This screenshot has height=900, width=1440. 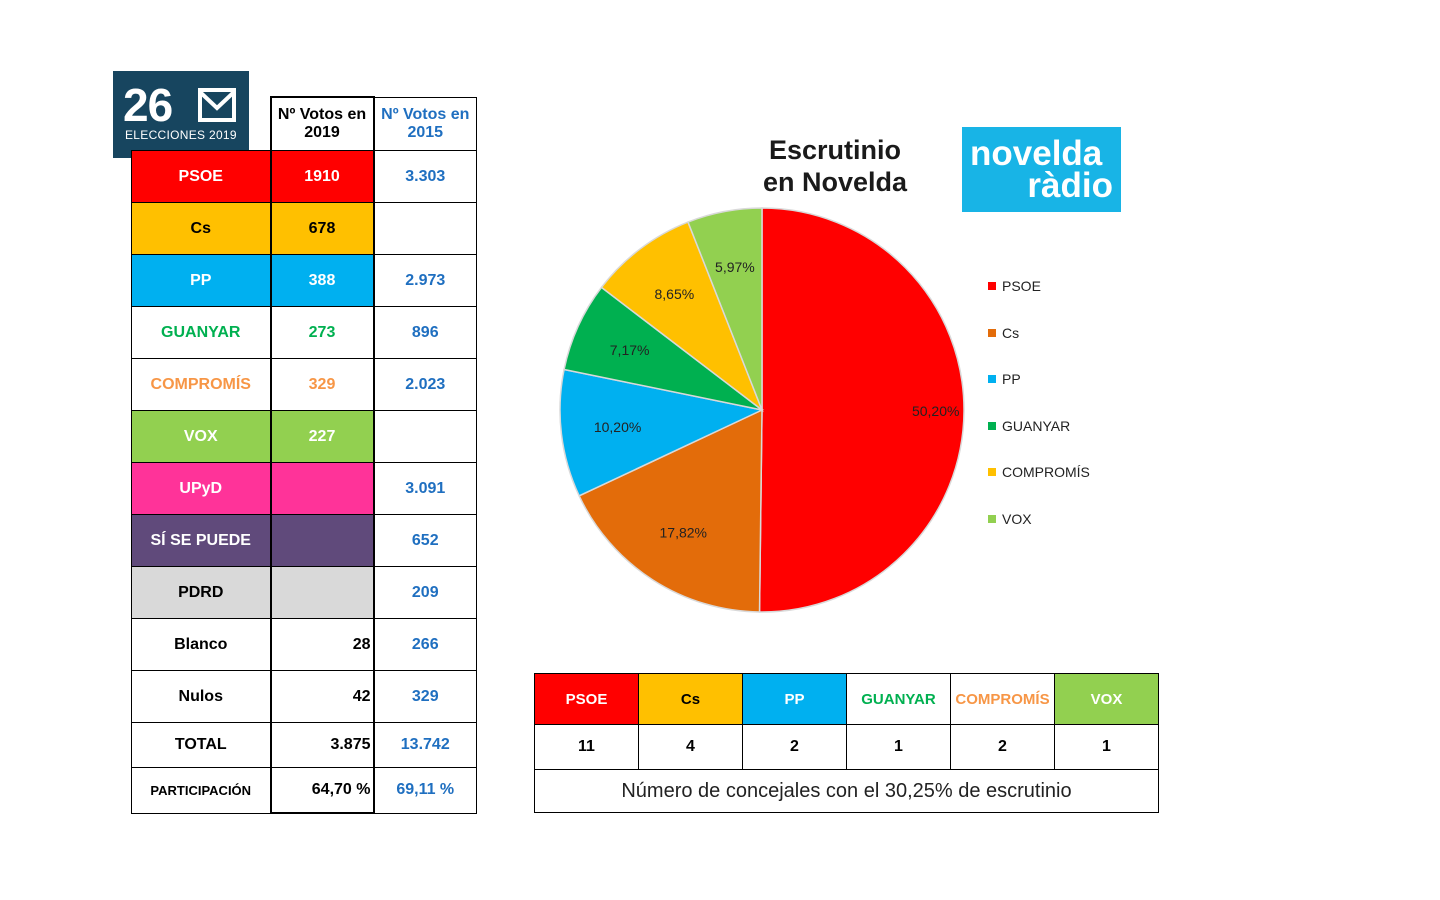 I want to click on pie-slice-comproms, so click(x=682, y=317).